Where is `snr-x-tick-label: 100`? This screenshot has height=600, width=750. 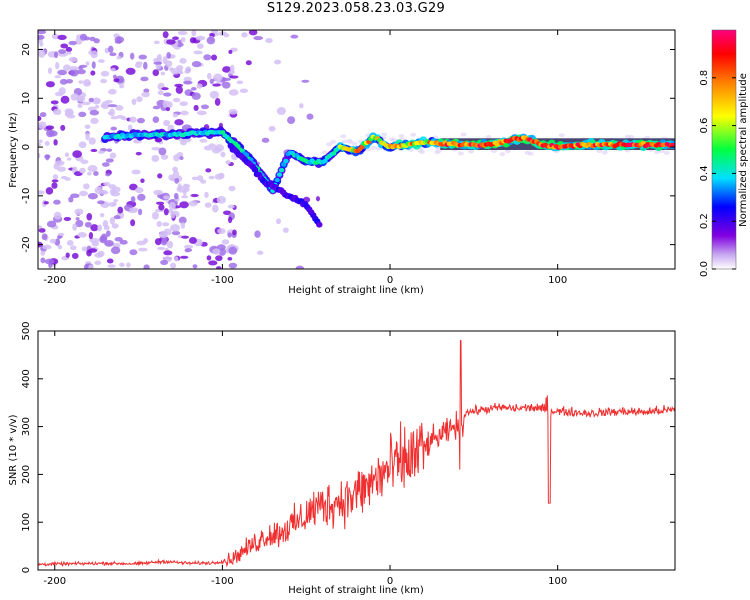
snr-x-tick-label: 100 is located at coordinates (557, 581).